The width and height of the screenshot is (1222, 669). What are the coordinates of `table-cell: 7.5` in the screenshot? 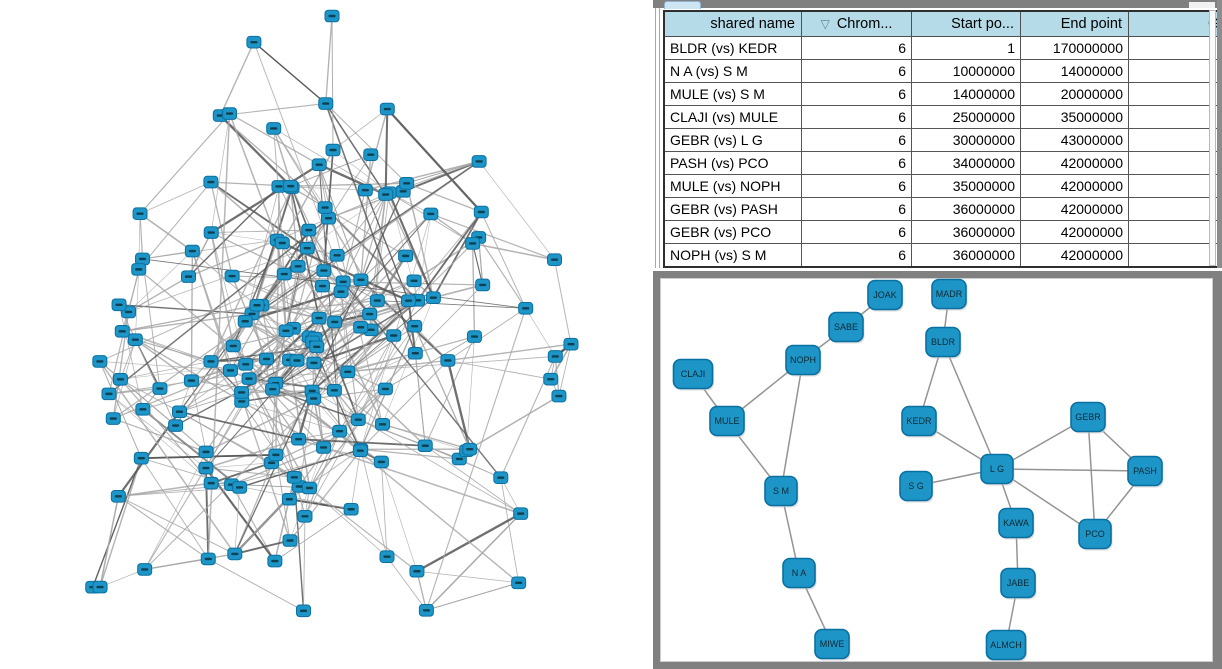 It's located at (1175, 94).